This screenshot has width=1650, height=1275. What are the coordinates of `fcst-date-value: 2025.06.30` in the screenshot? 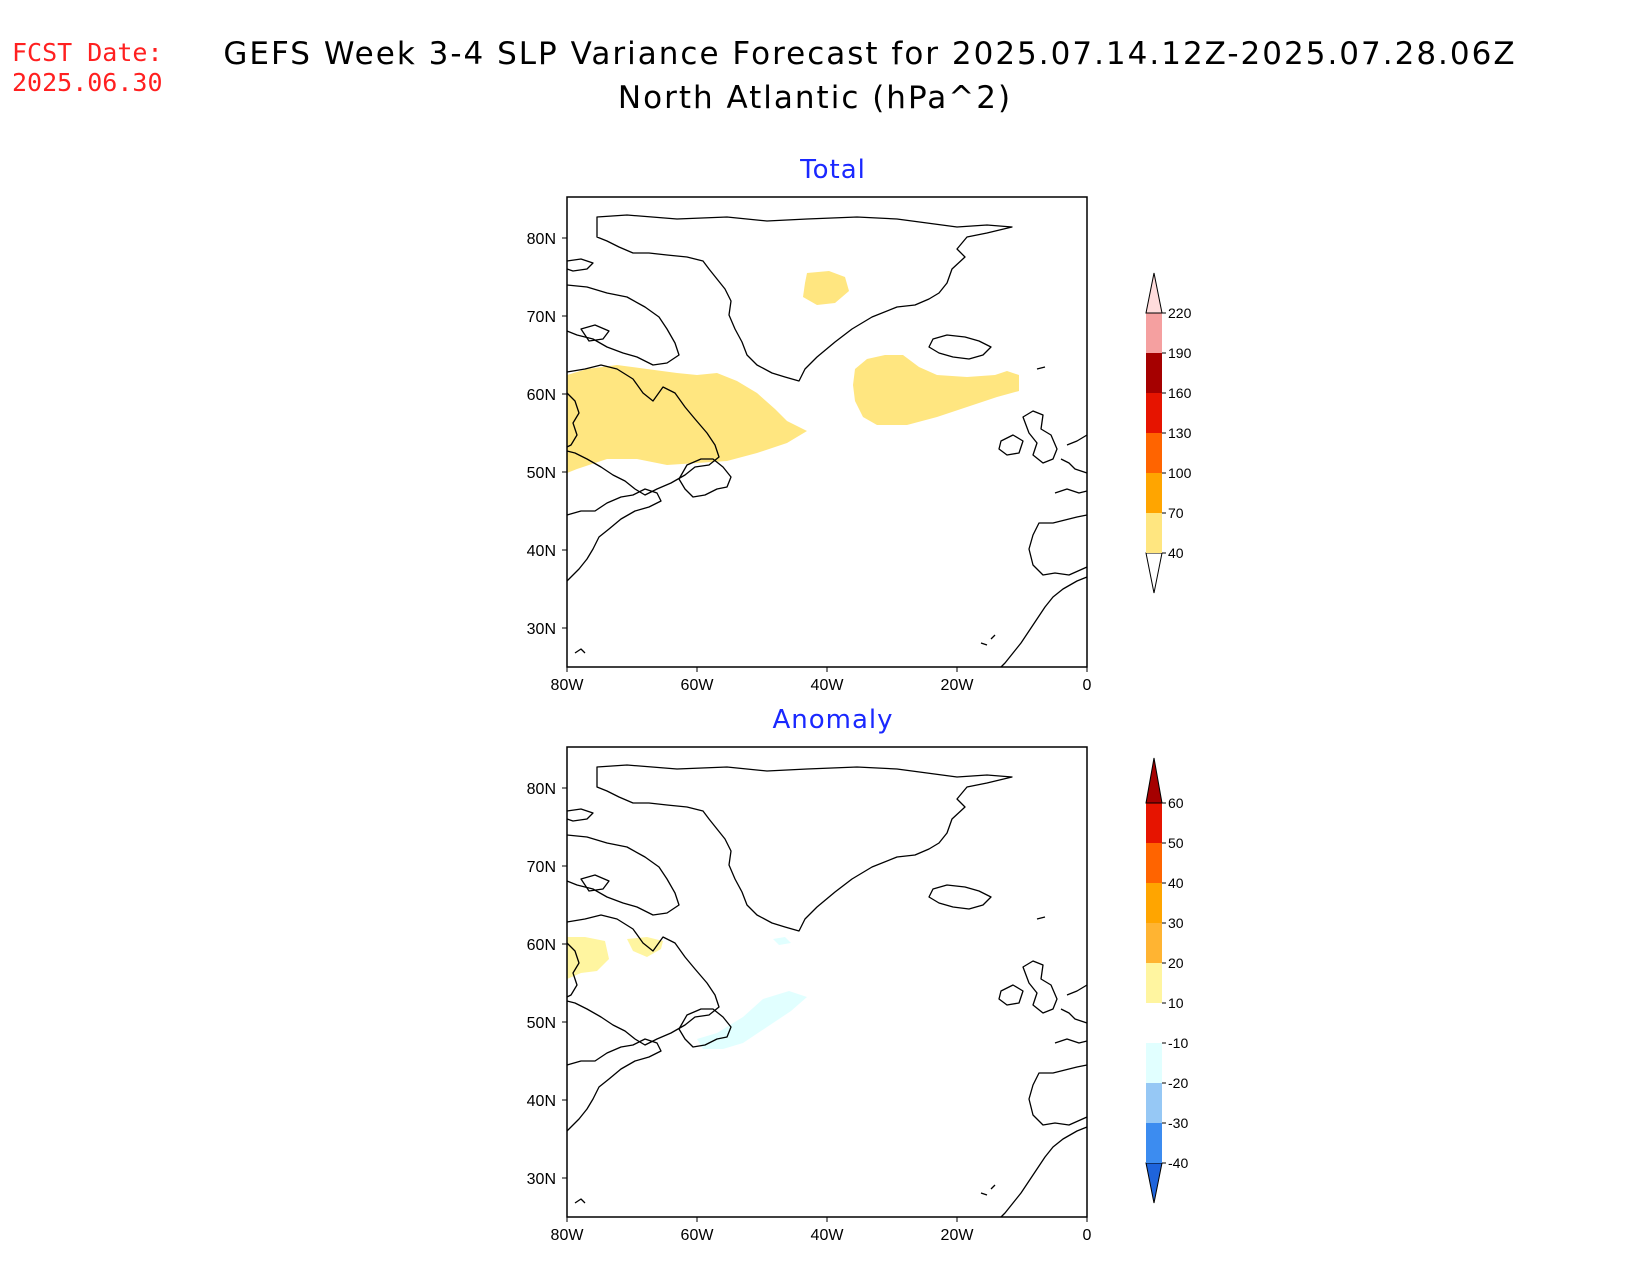 It's located at (87, 82).